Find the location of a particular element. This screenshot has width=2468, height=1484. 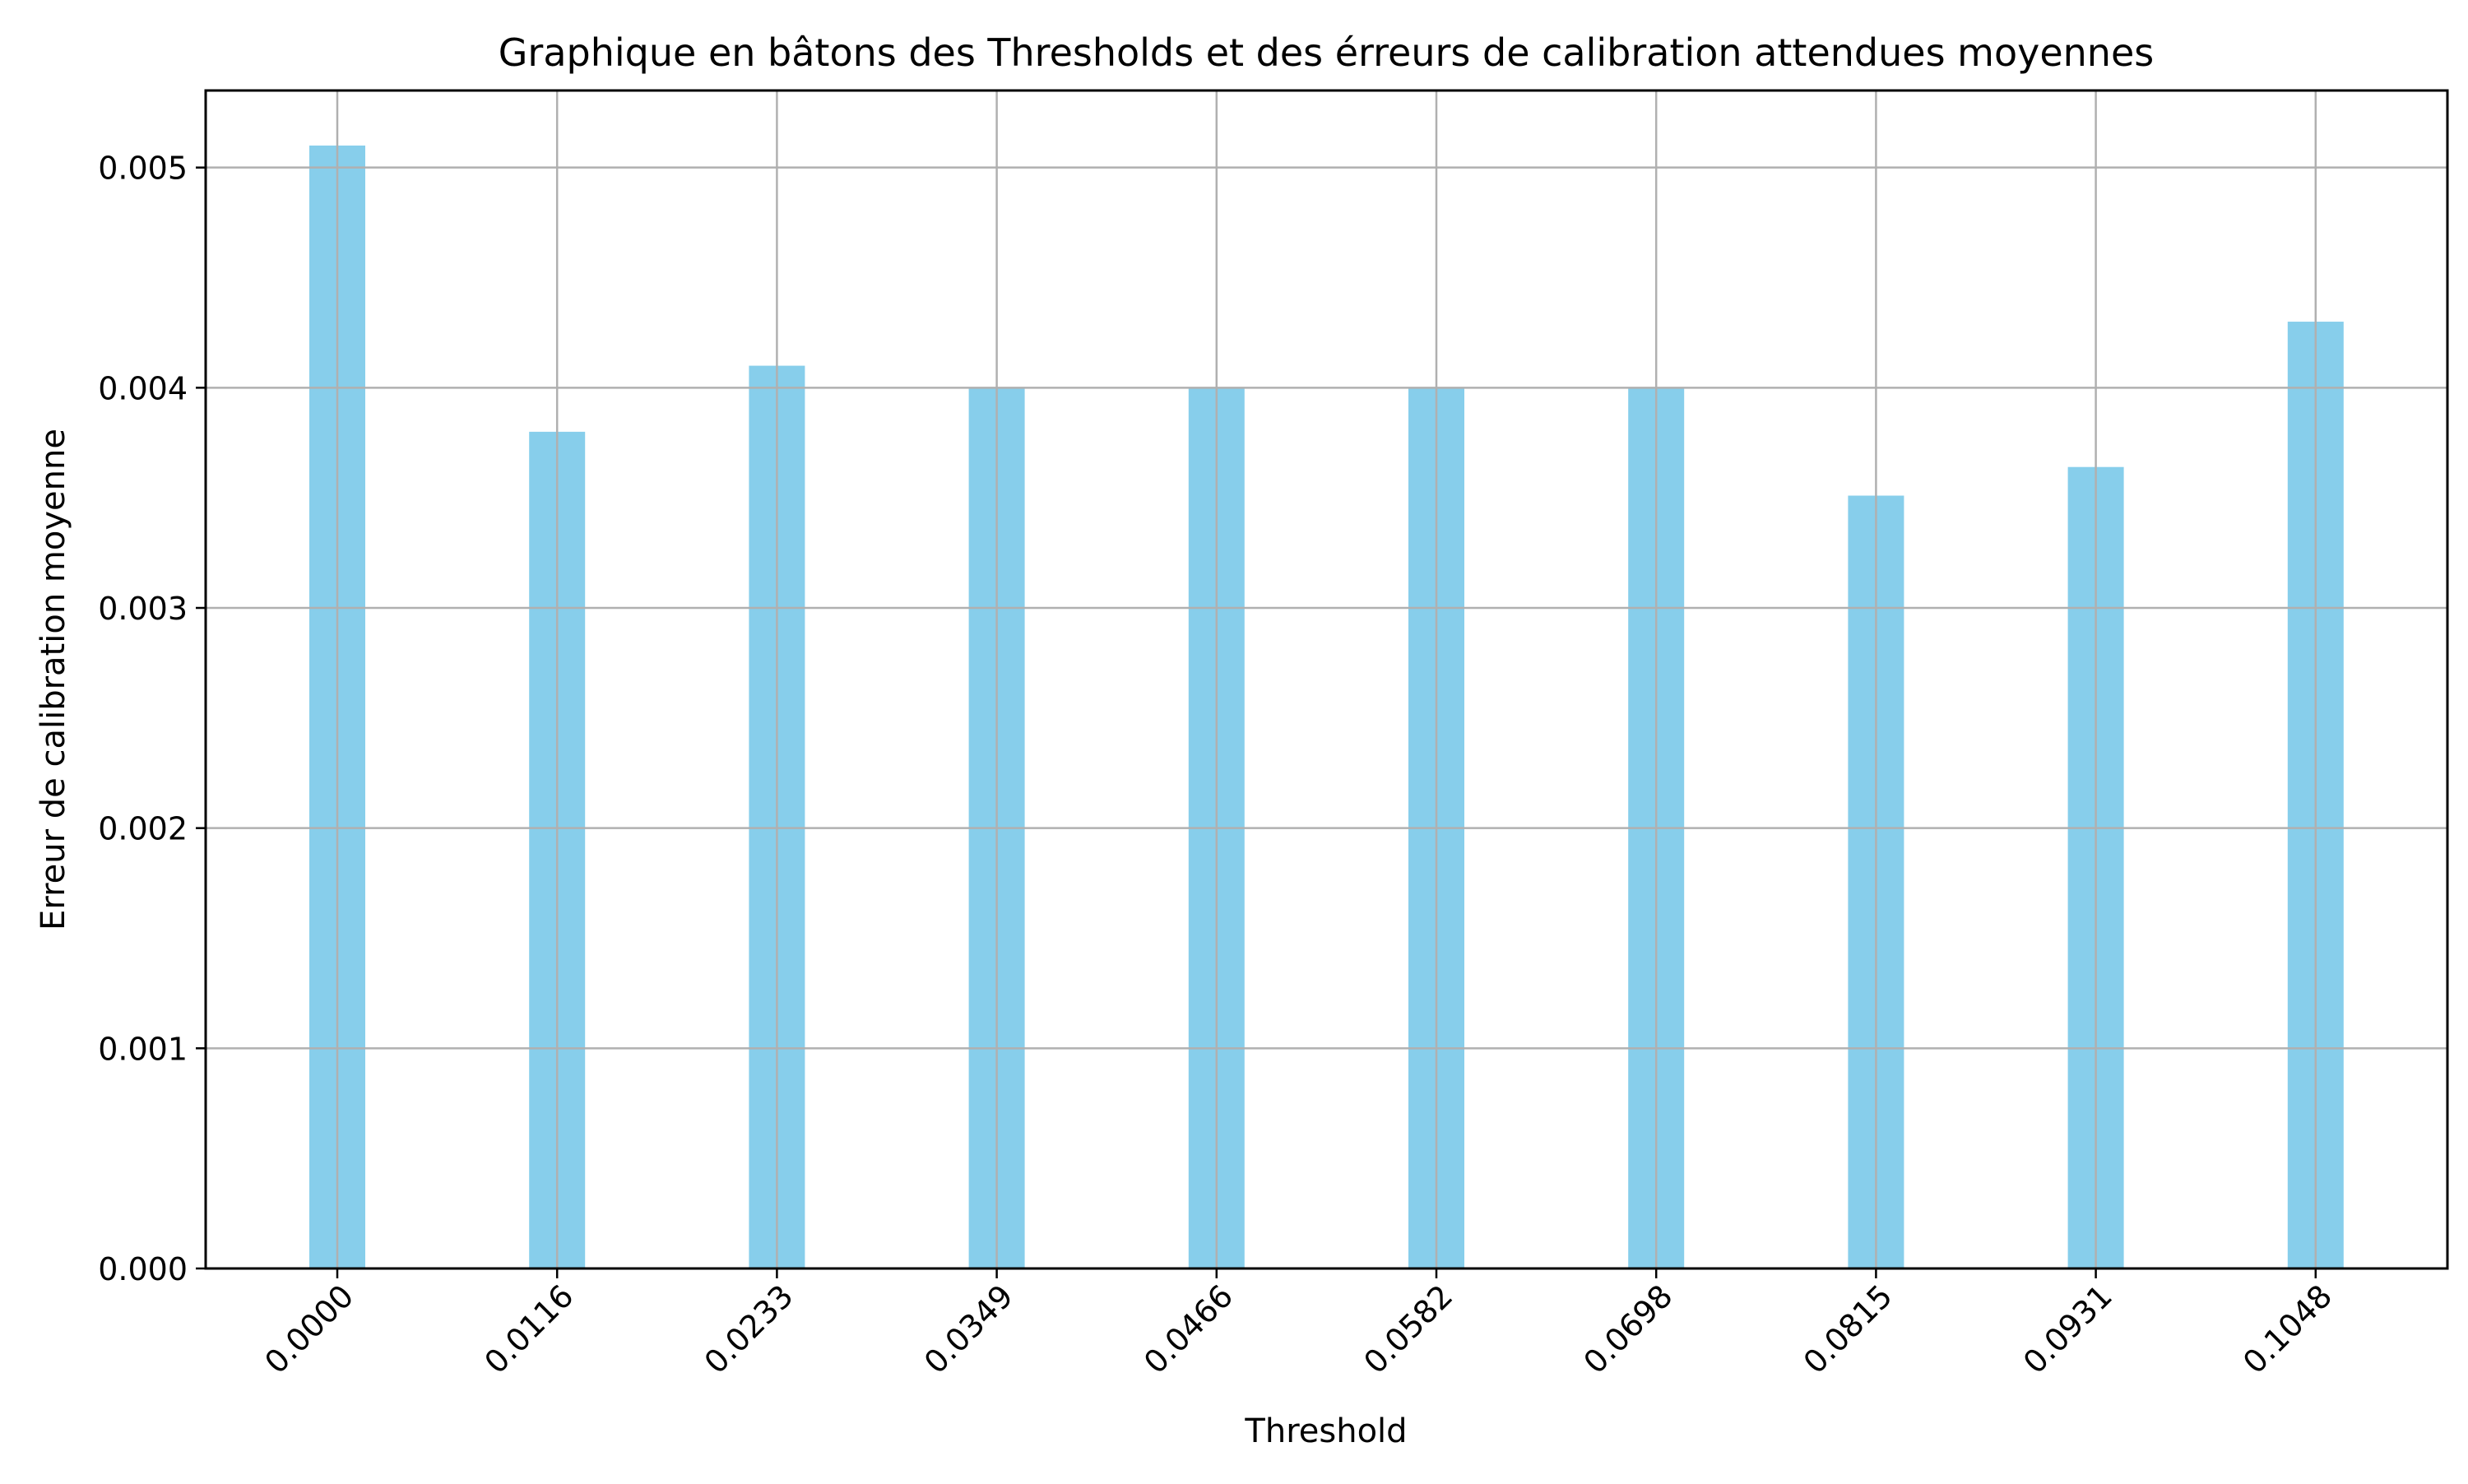

x-axis-label: Threshold is located at coordinates (1325, 1431).